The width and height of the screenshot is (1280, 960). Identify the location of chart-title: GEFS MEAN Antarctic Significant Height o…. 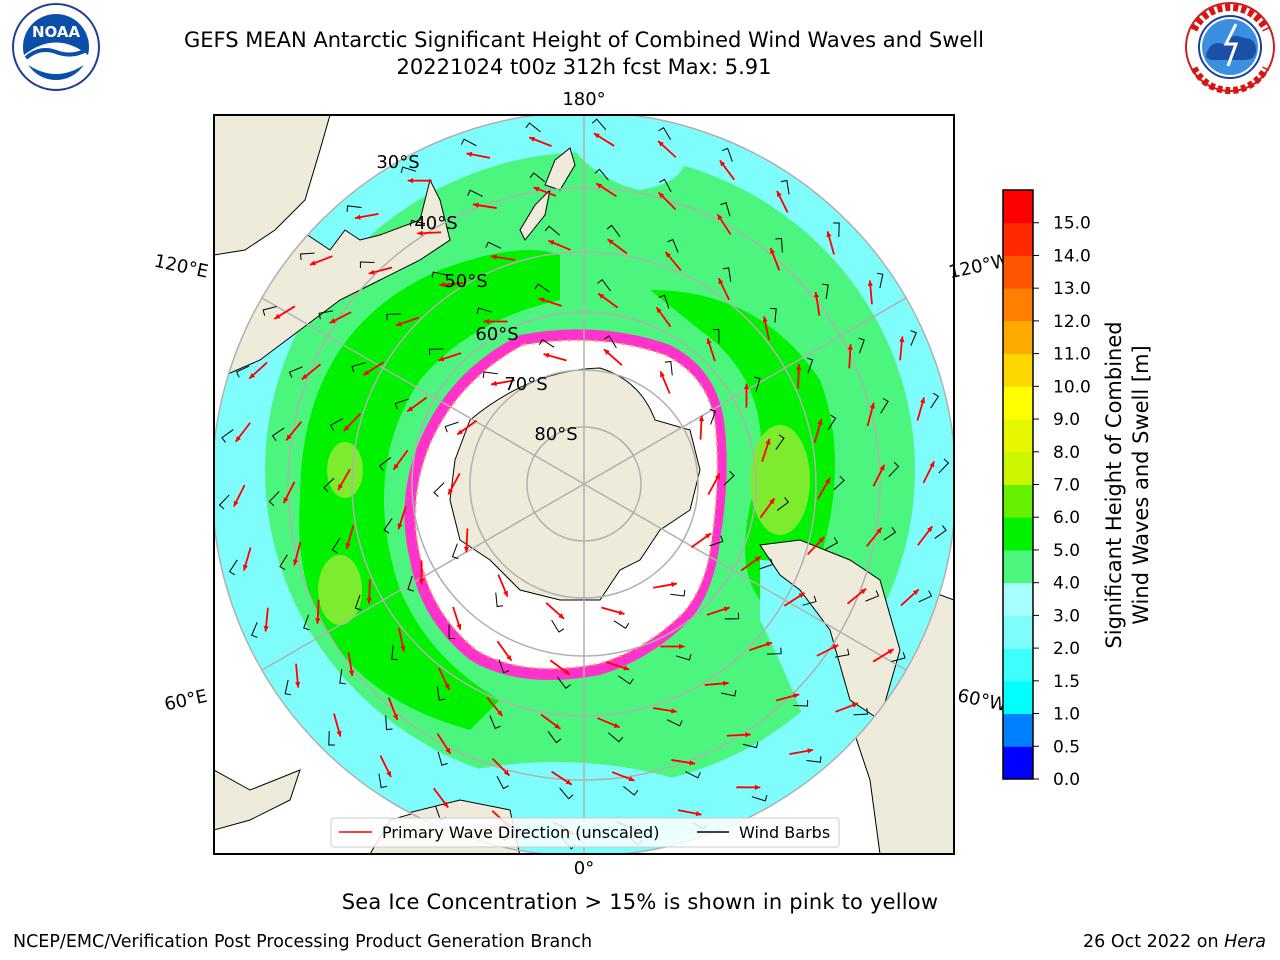
(584, 40).